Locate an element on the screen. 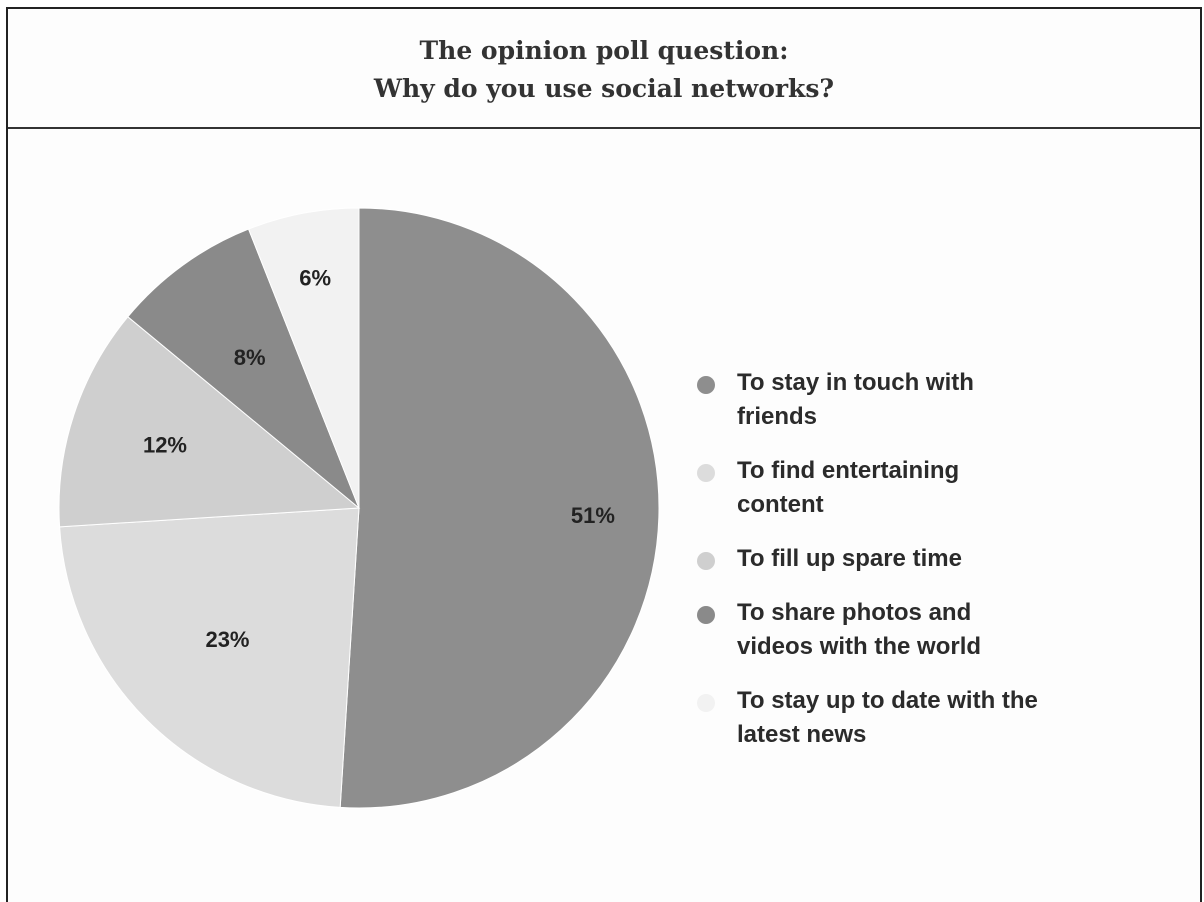  legend-label-line-2: latest news is located at coordinates (802, 734).